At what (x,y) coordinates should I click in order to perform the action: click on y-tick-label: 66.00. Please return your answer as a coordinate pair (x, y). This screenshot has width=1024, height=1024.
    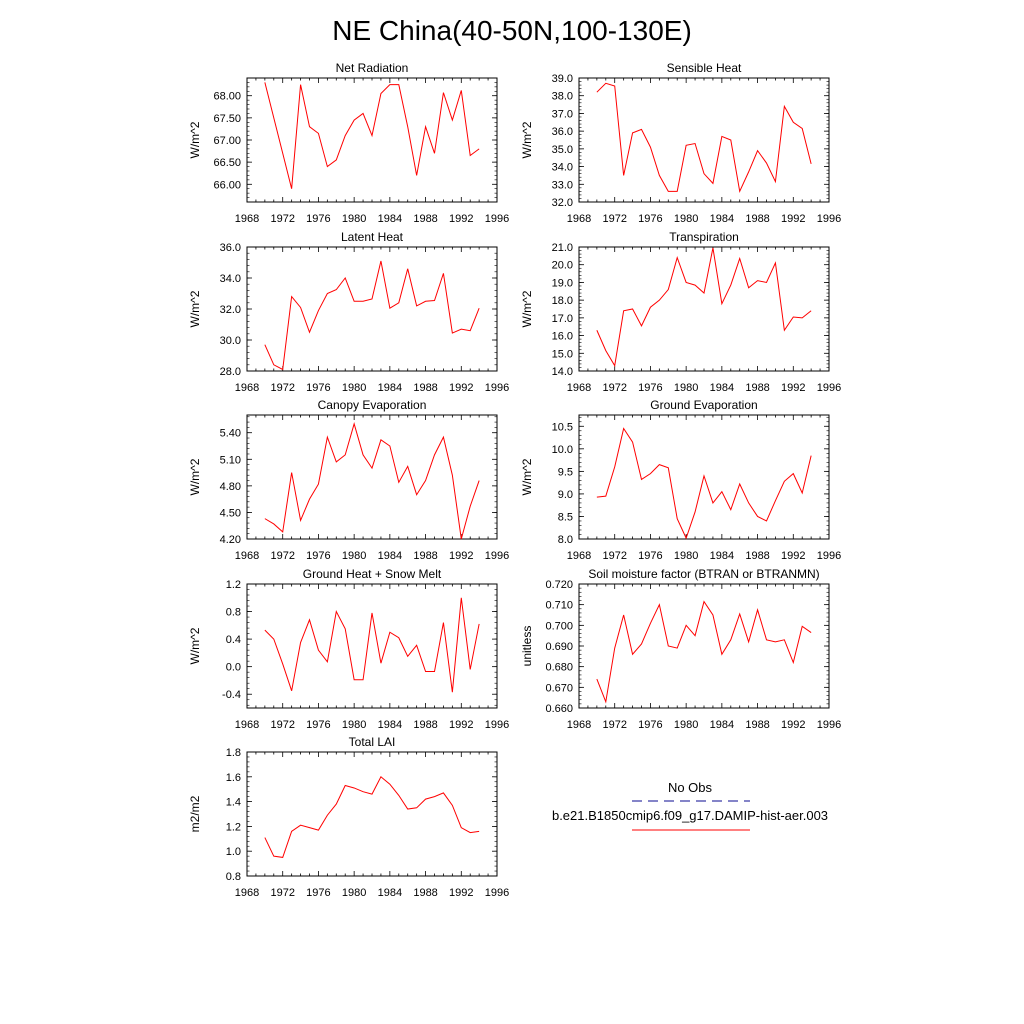
    Looking at the image, I should click on (227, 185).